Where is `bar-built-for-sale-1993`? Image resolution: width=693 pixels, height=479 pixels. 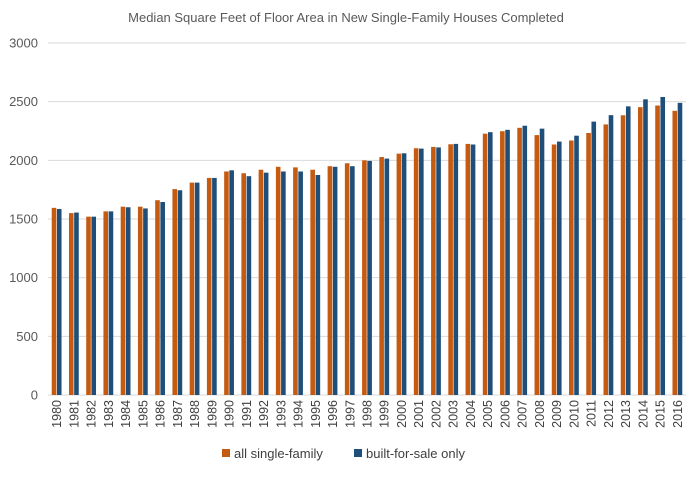 bar-built-for-sale-1993 is located at coordinates (283, 283).